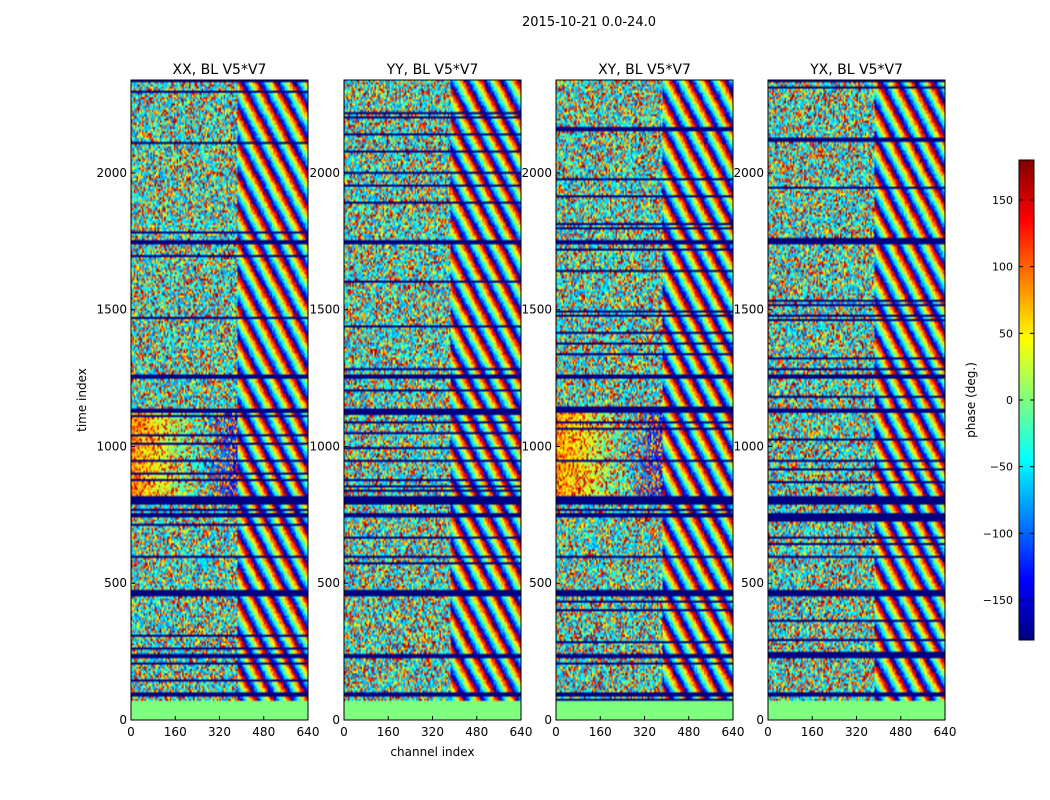  What do you see at coordinates (971, 400) in the screenshot?
I see `colorbar-label: phase (deg.)` at bounding box center [971, 400].